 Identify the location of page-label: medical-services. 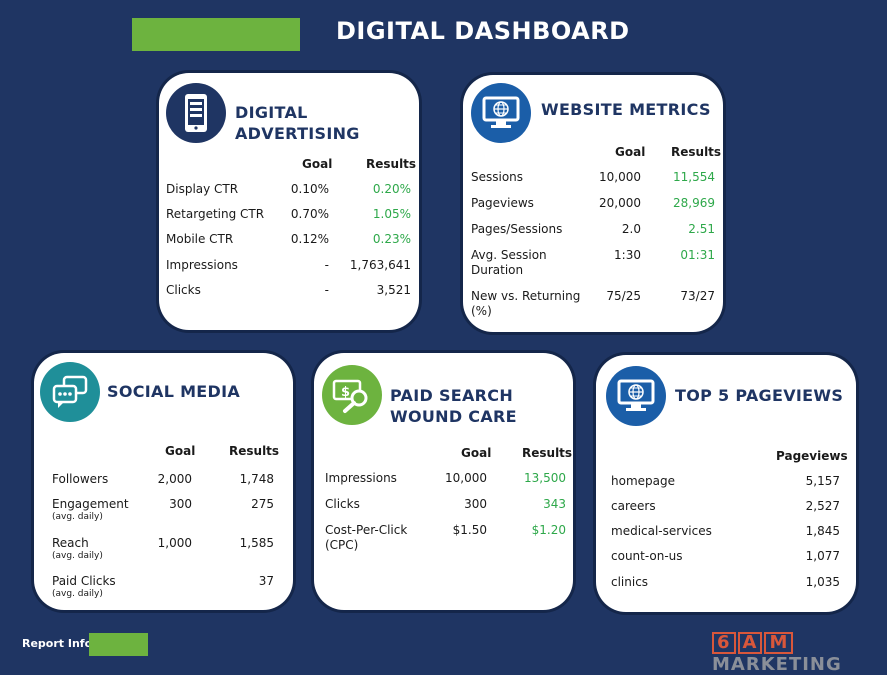
(661, 531).